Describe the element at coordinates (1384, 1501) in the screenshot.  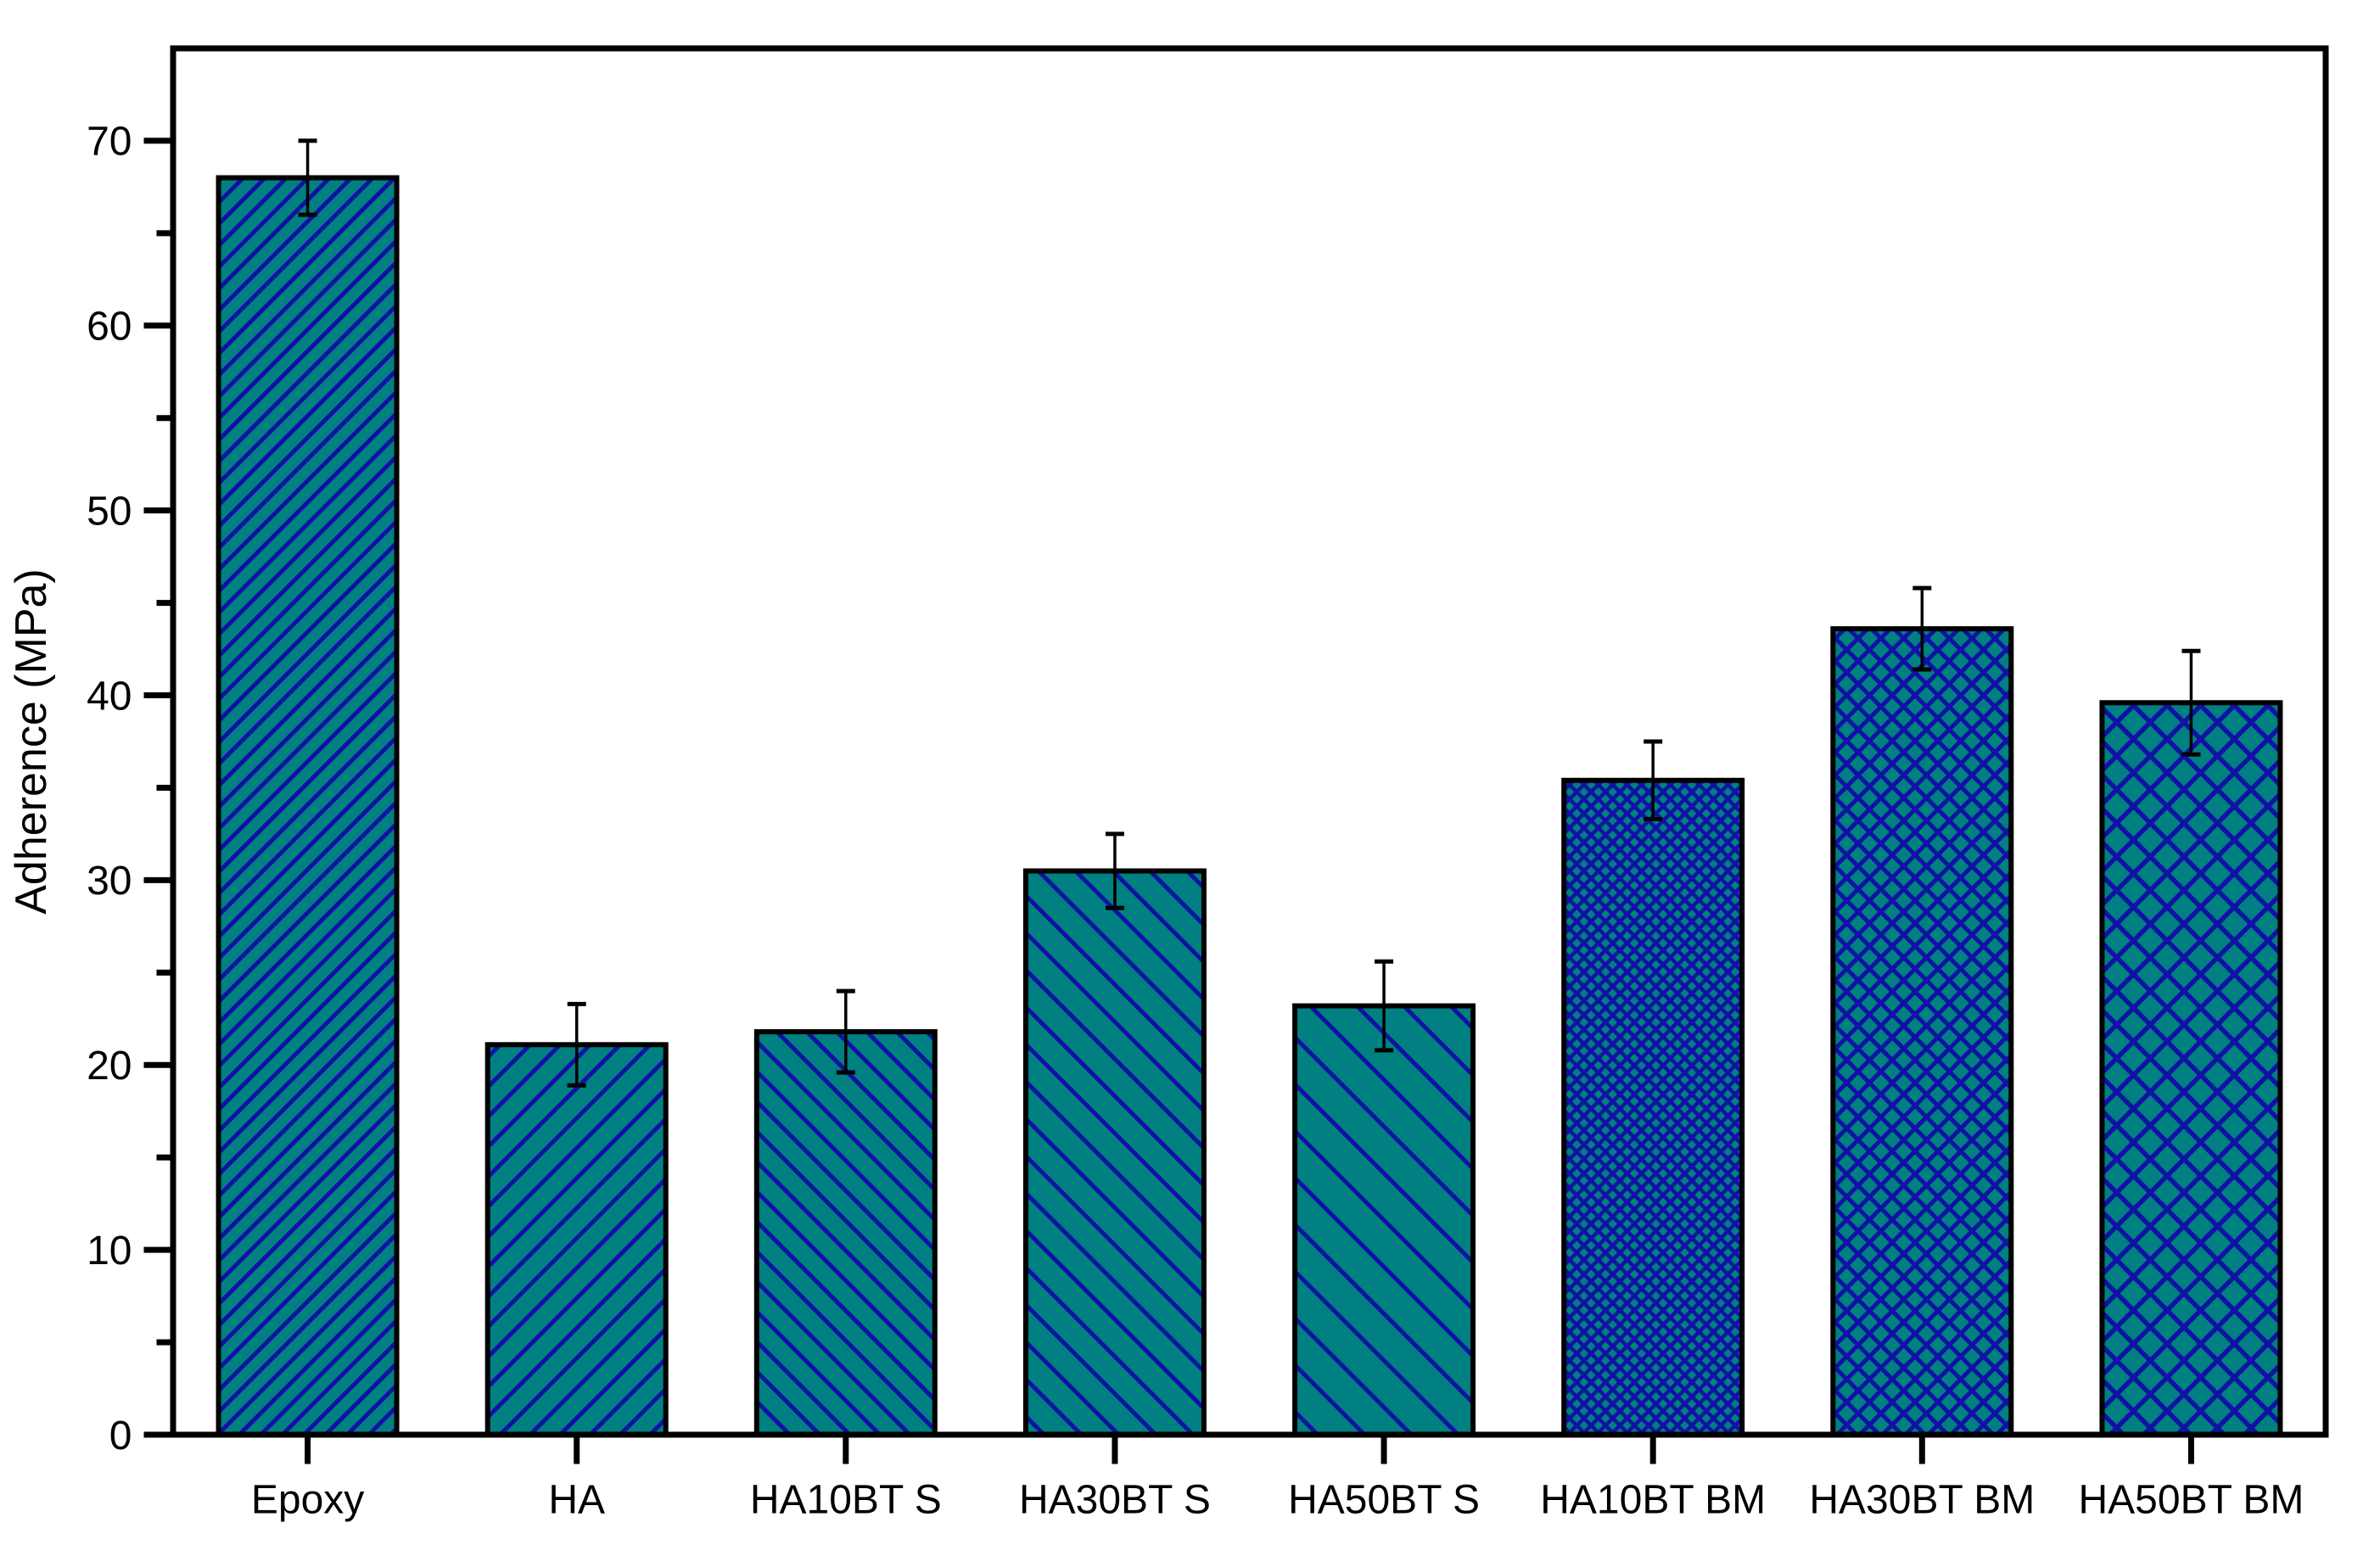
I see `x-axis-category-label: HA50BT S` at that location.